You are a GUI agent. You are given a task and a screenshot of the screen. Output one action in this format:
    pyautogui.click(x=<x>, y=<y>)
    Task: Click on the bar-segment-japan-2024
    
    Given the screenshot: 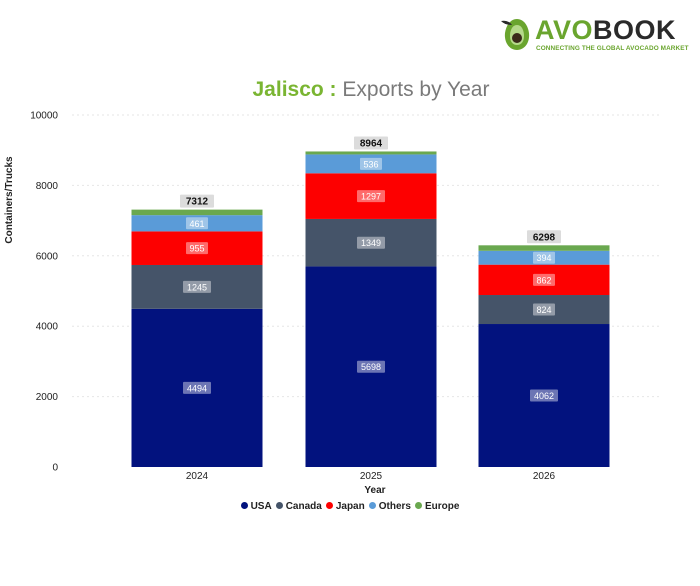 What is the action you would take?
    pyautogui.click(x=197, y=248)
    